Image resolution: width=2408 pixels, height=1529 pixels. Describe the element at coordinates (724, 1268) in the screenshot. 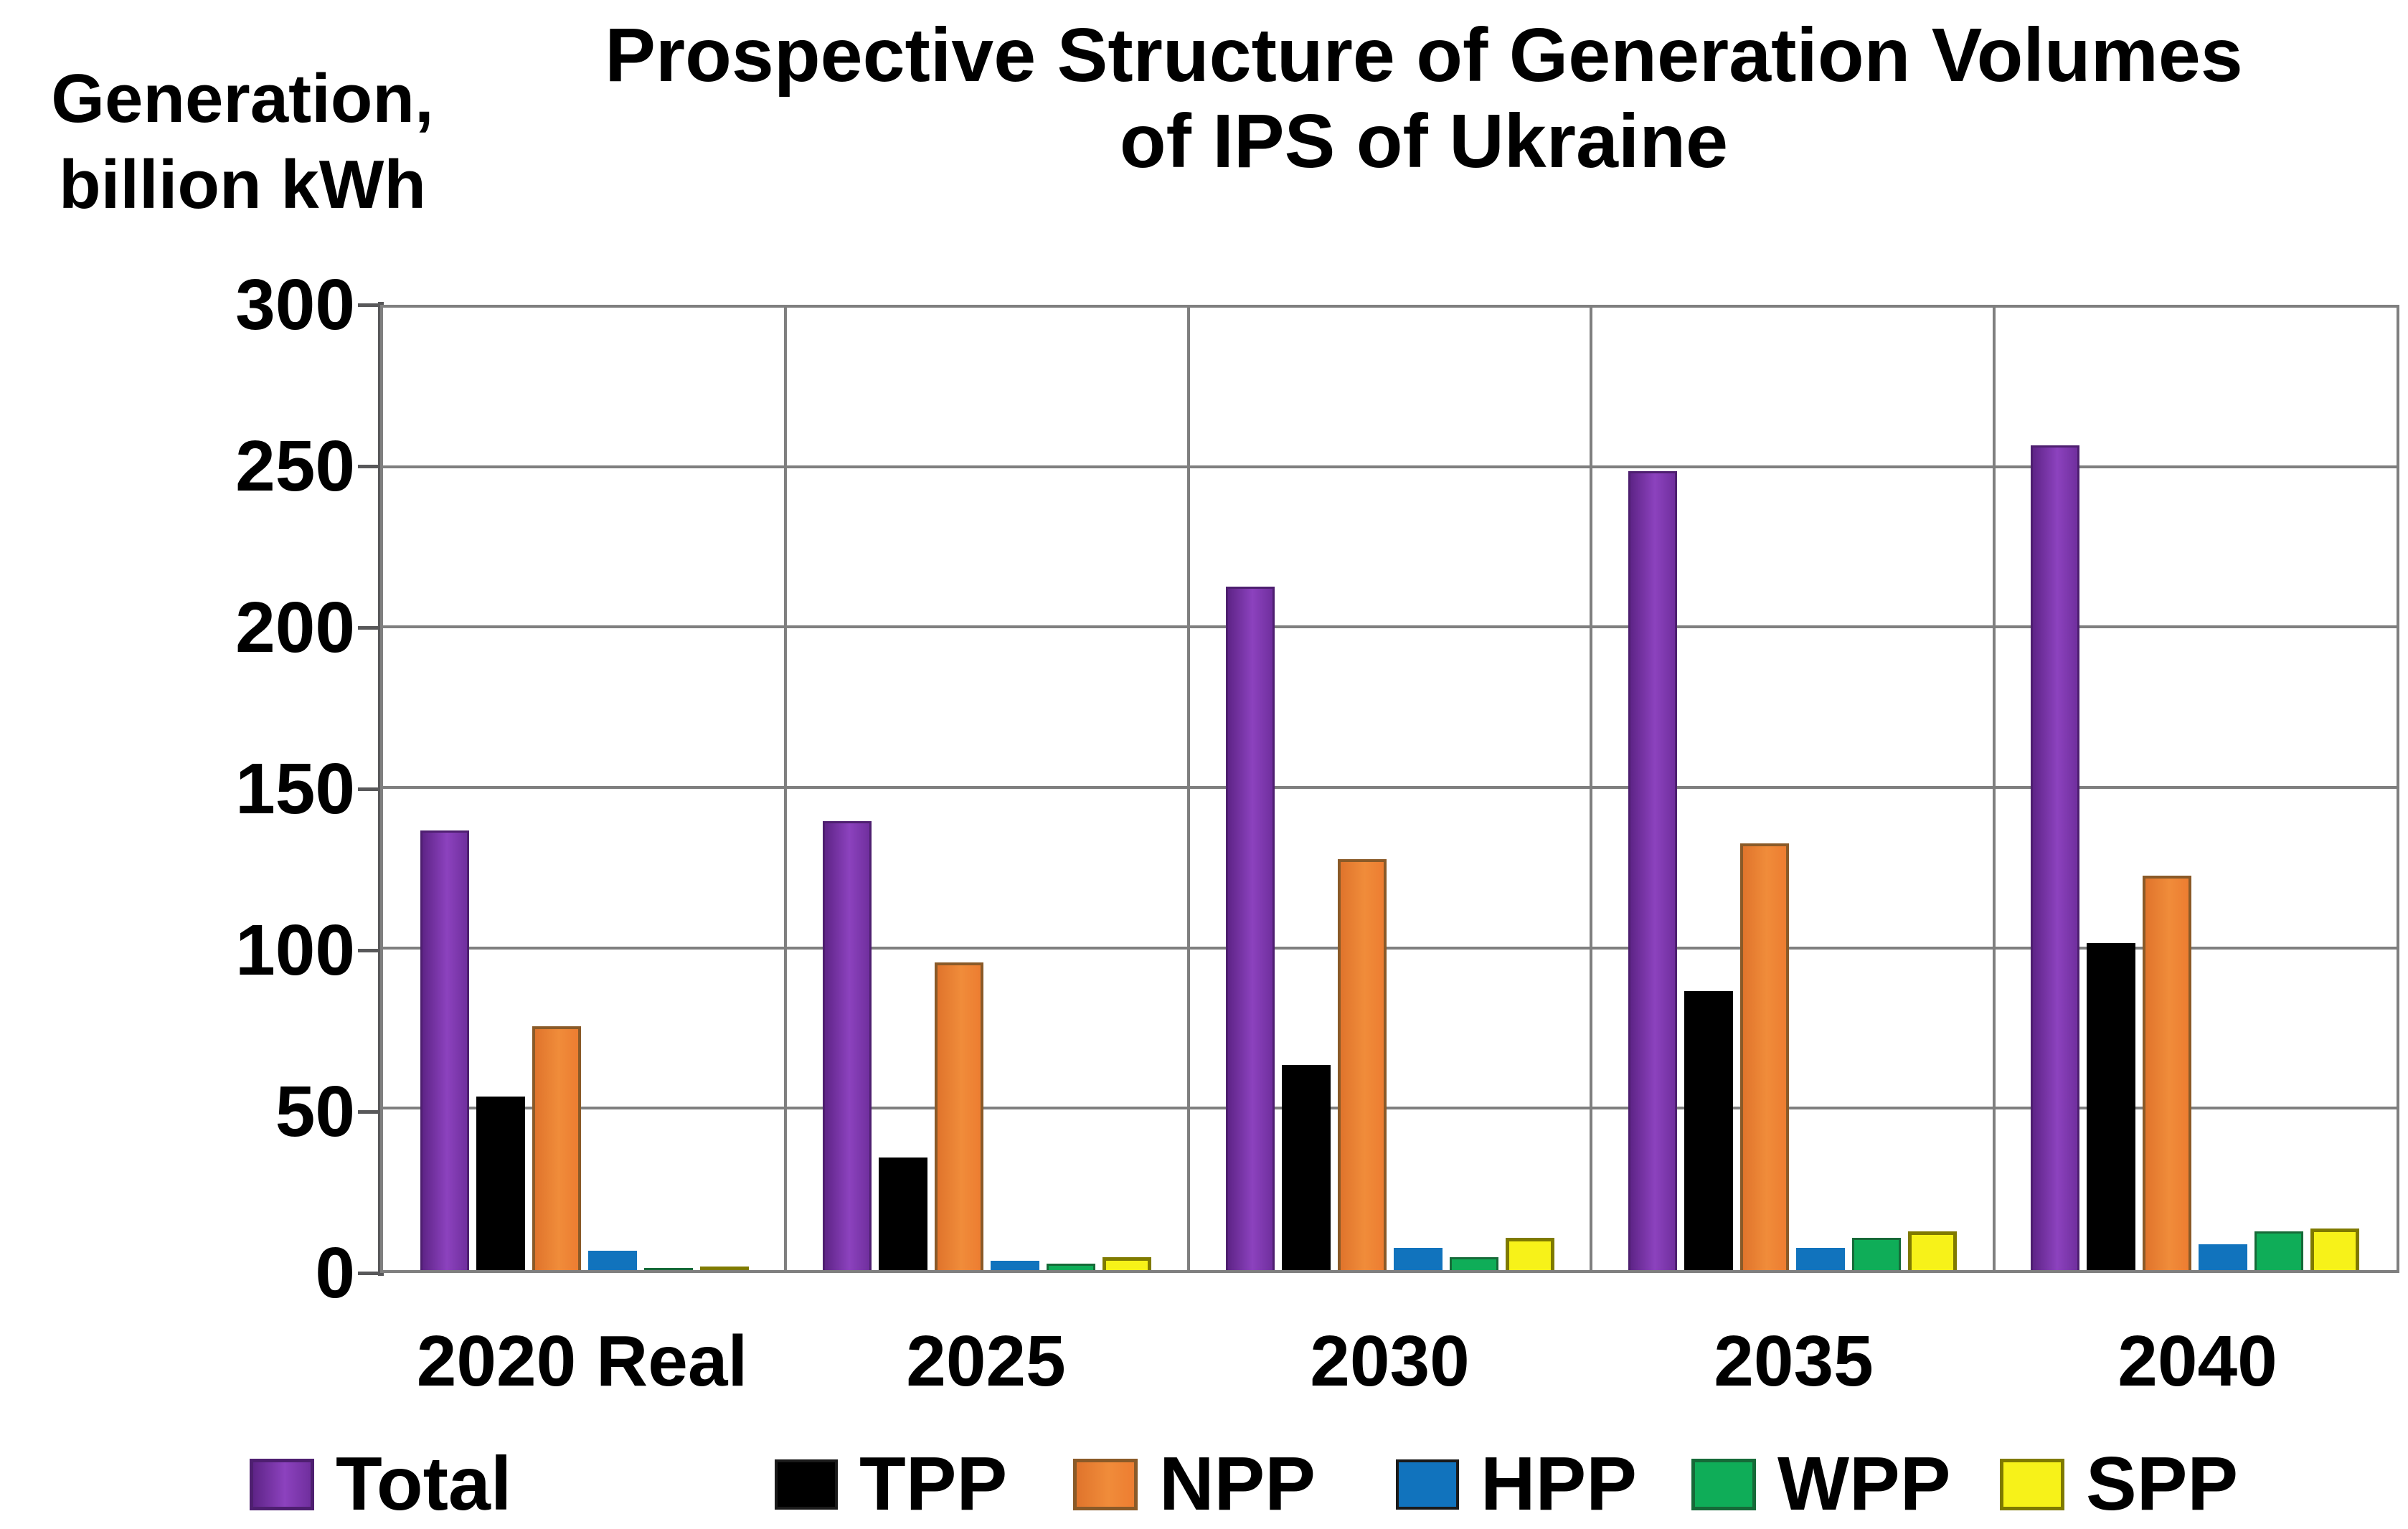

I see `bar-spp-2020-real` at that location.